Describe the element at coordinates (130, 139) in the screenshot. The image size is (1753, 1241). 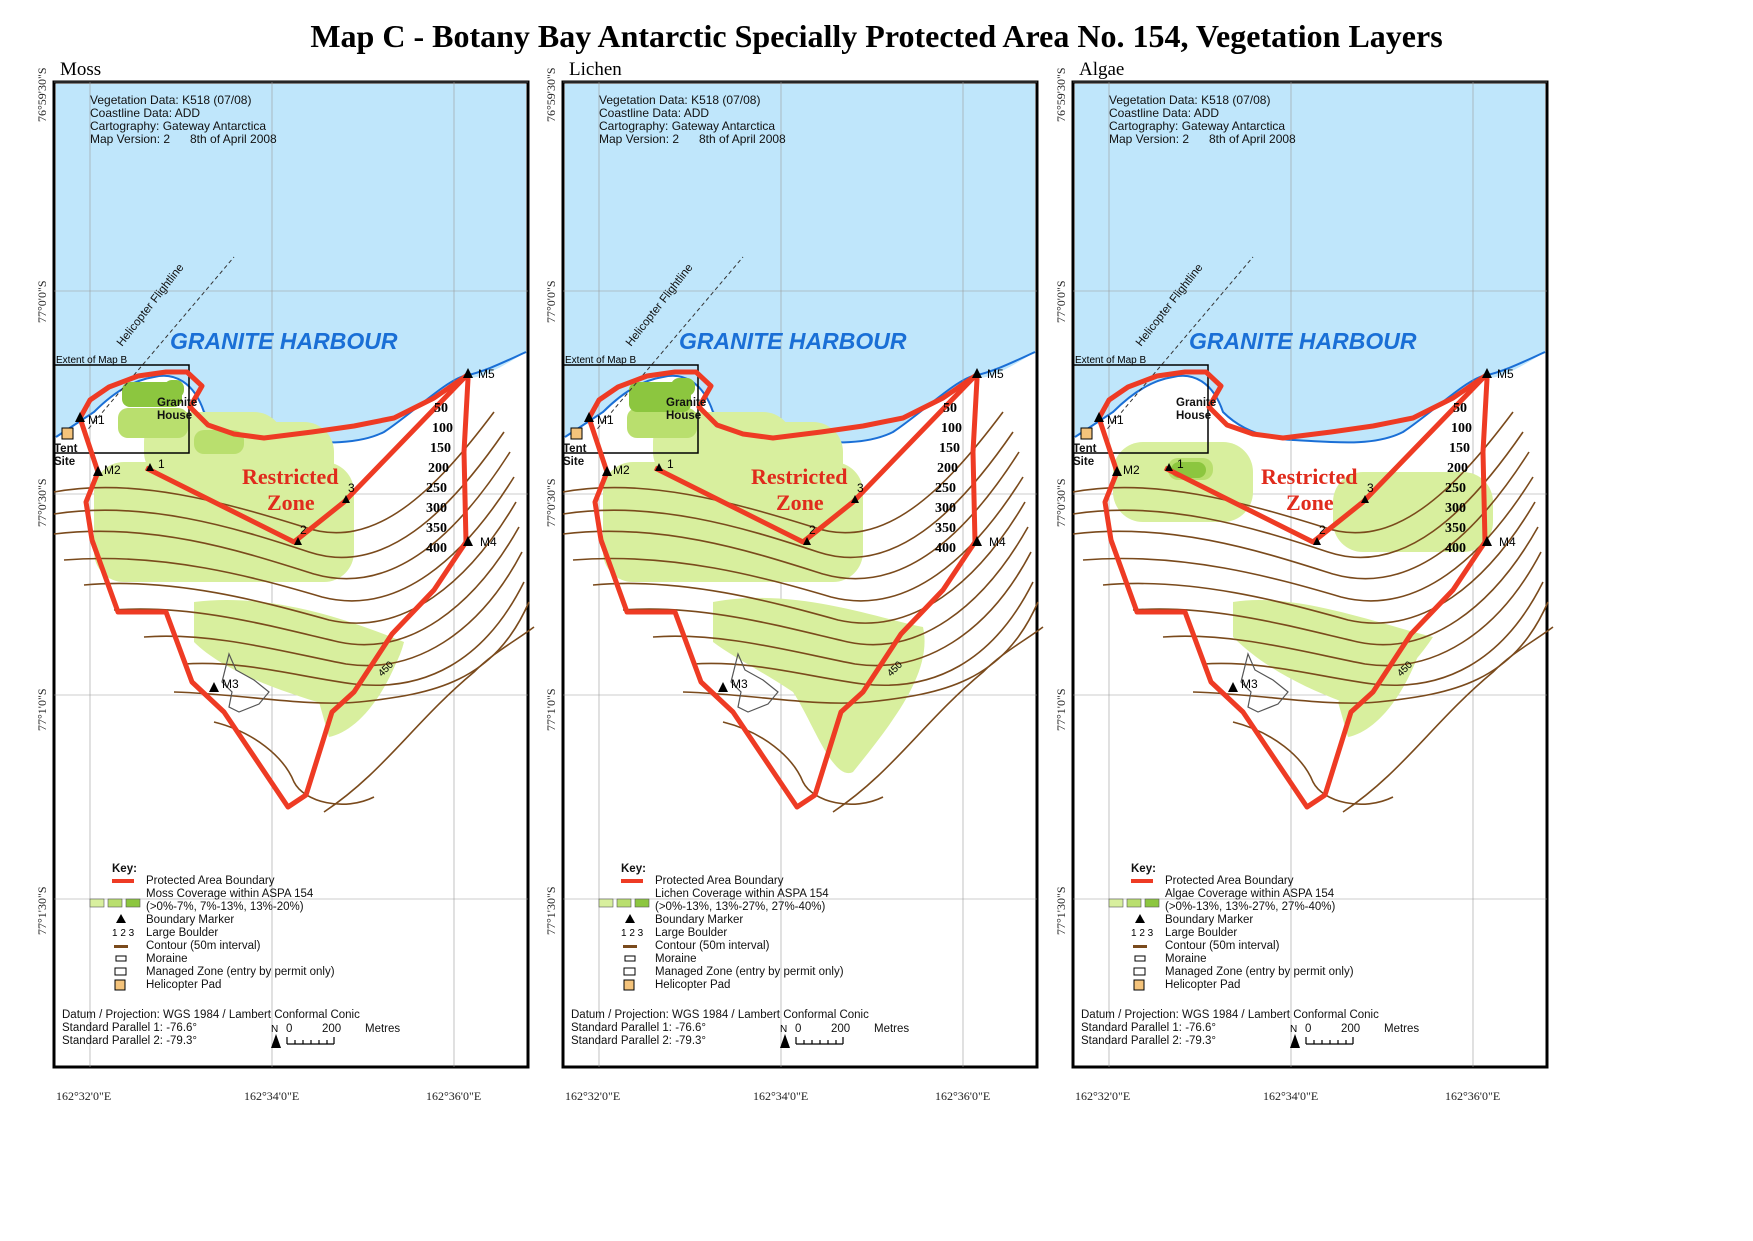
I see `metadata-line: Map Version: 2` at that location.